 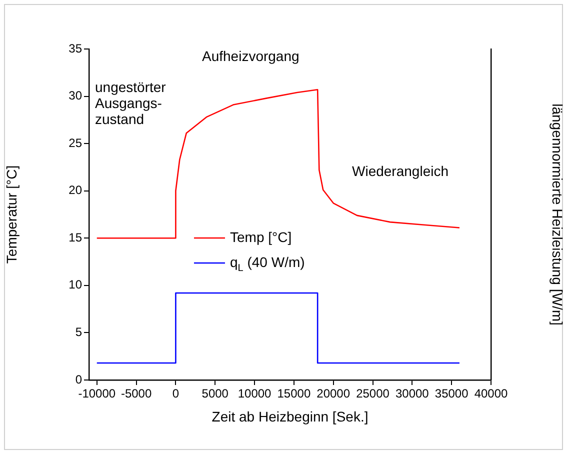 I want to click on x-tick-label: 25000, so click(x=373, y=393).